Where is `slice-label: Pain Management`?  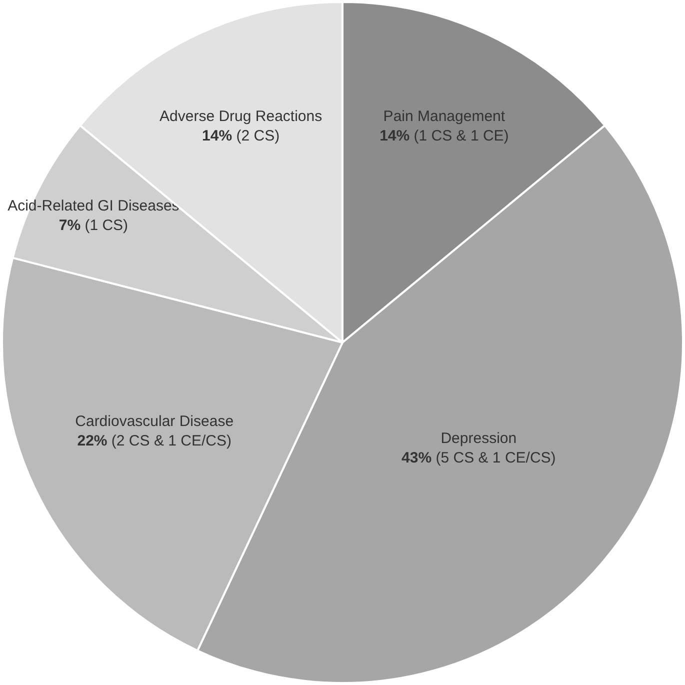 slice-label: Pain Management is located at coordinates (444, 117).